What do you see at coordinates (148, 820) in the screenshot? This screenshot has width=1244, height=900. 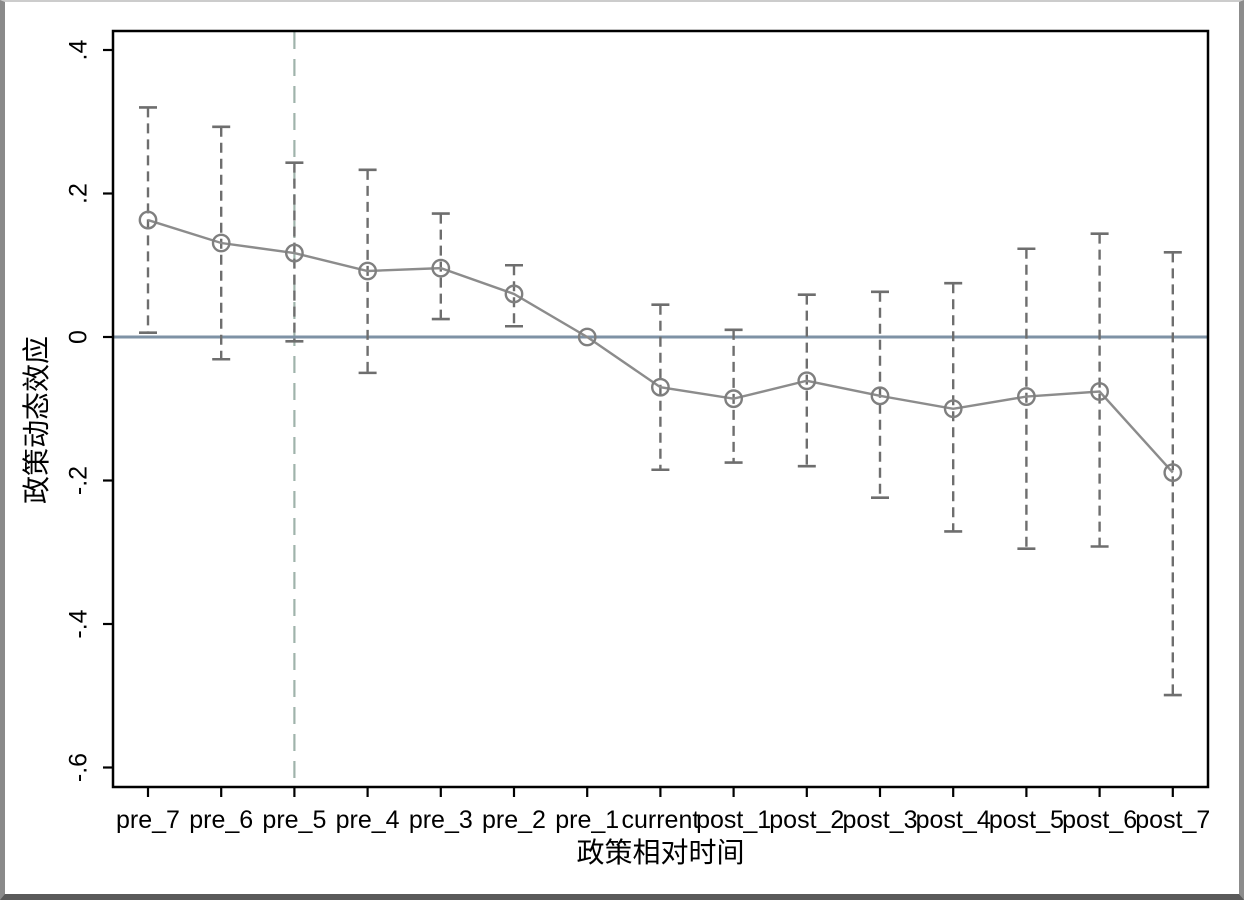 I see `x-tick-label: pre_7` at bounding box center [148, 820].